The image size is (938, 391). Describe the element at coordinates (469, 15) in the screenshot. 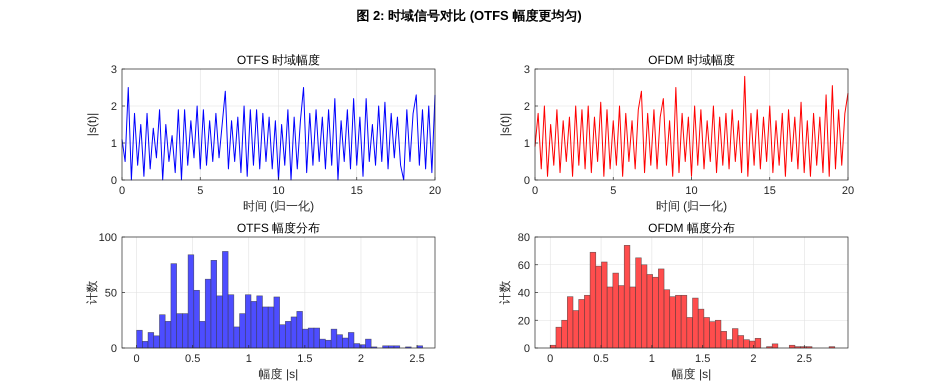

I see `text: 图 2: 时域信号对比 (OTFS 幅度更均匀)` at that location.